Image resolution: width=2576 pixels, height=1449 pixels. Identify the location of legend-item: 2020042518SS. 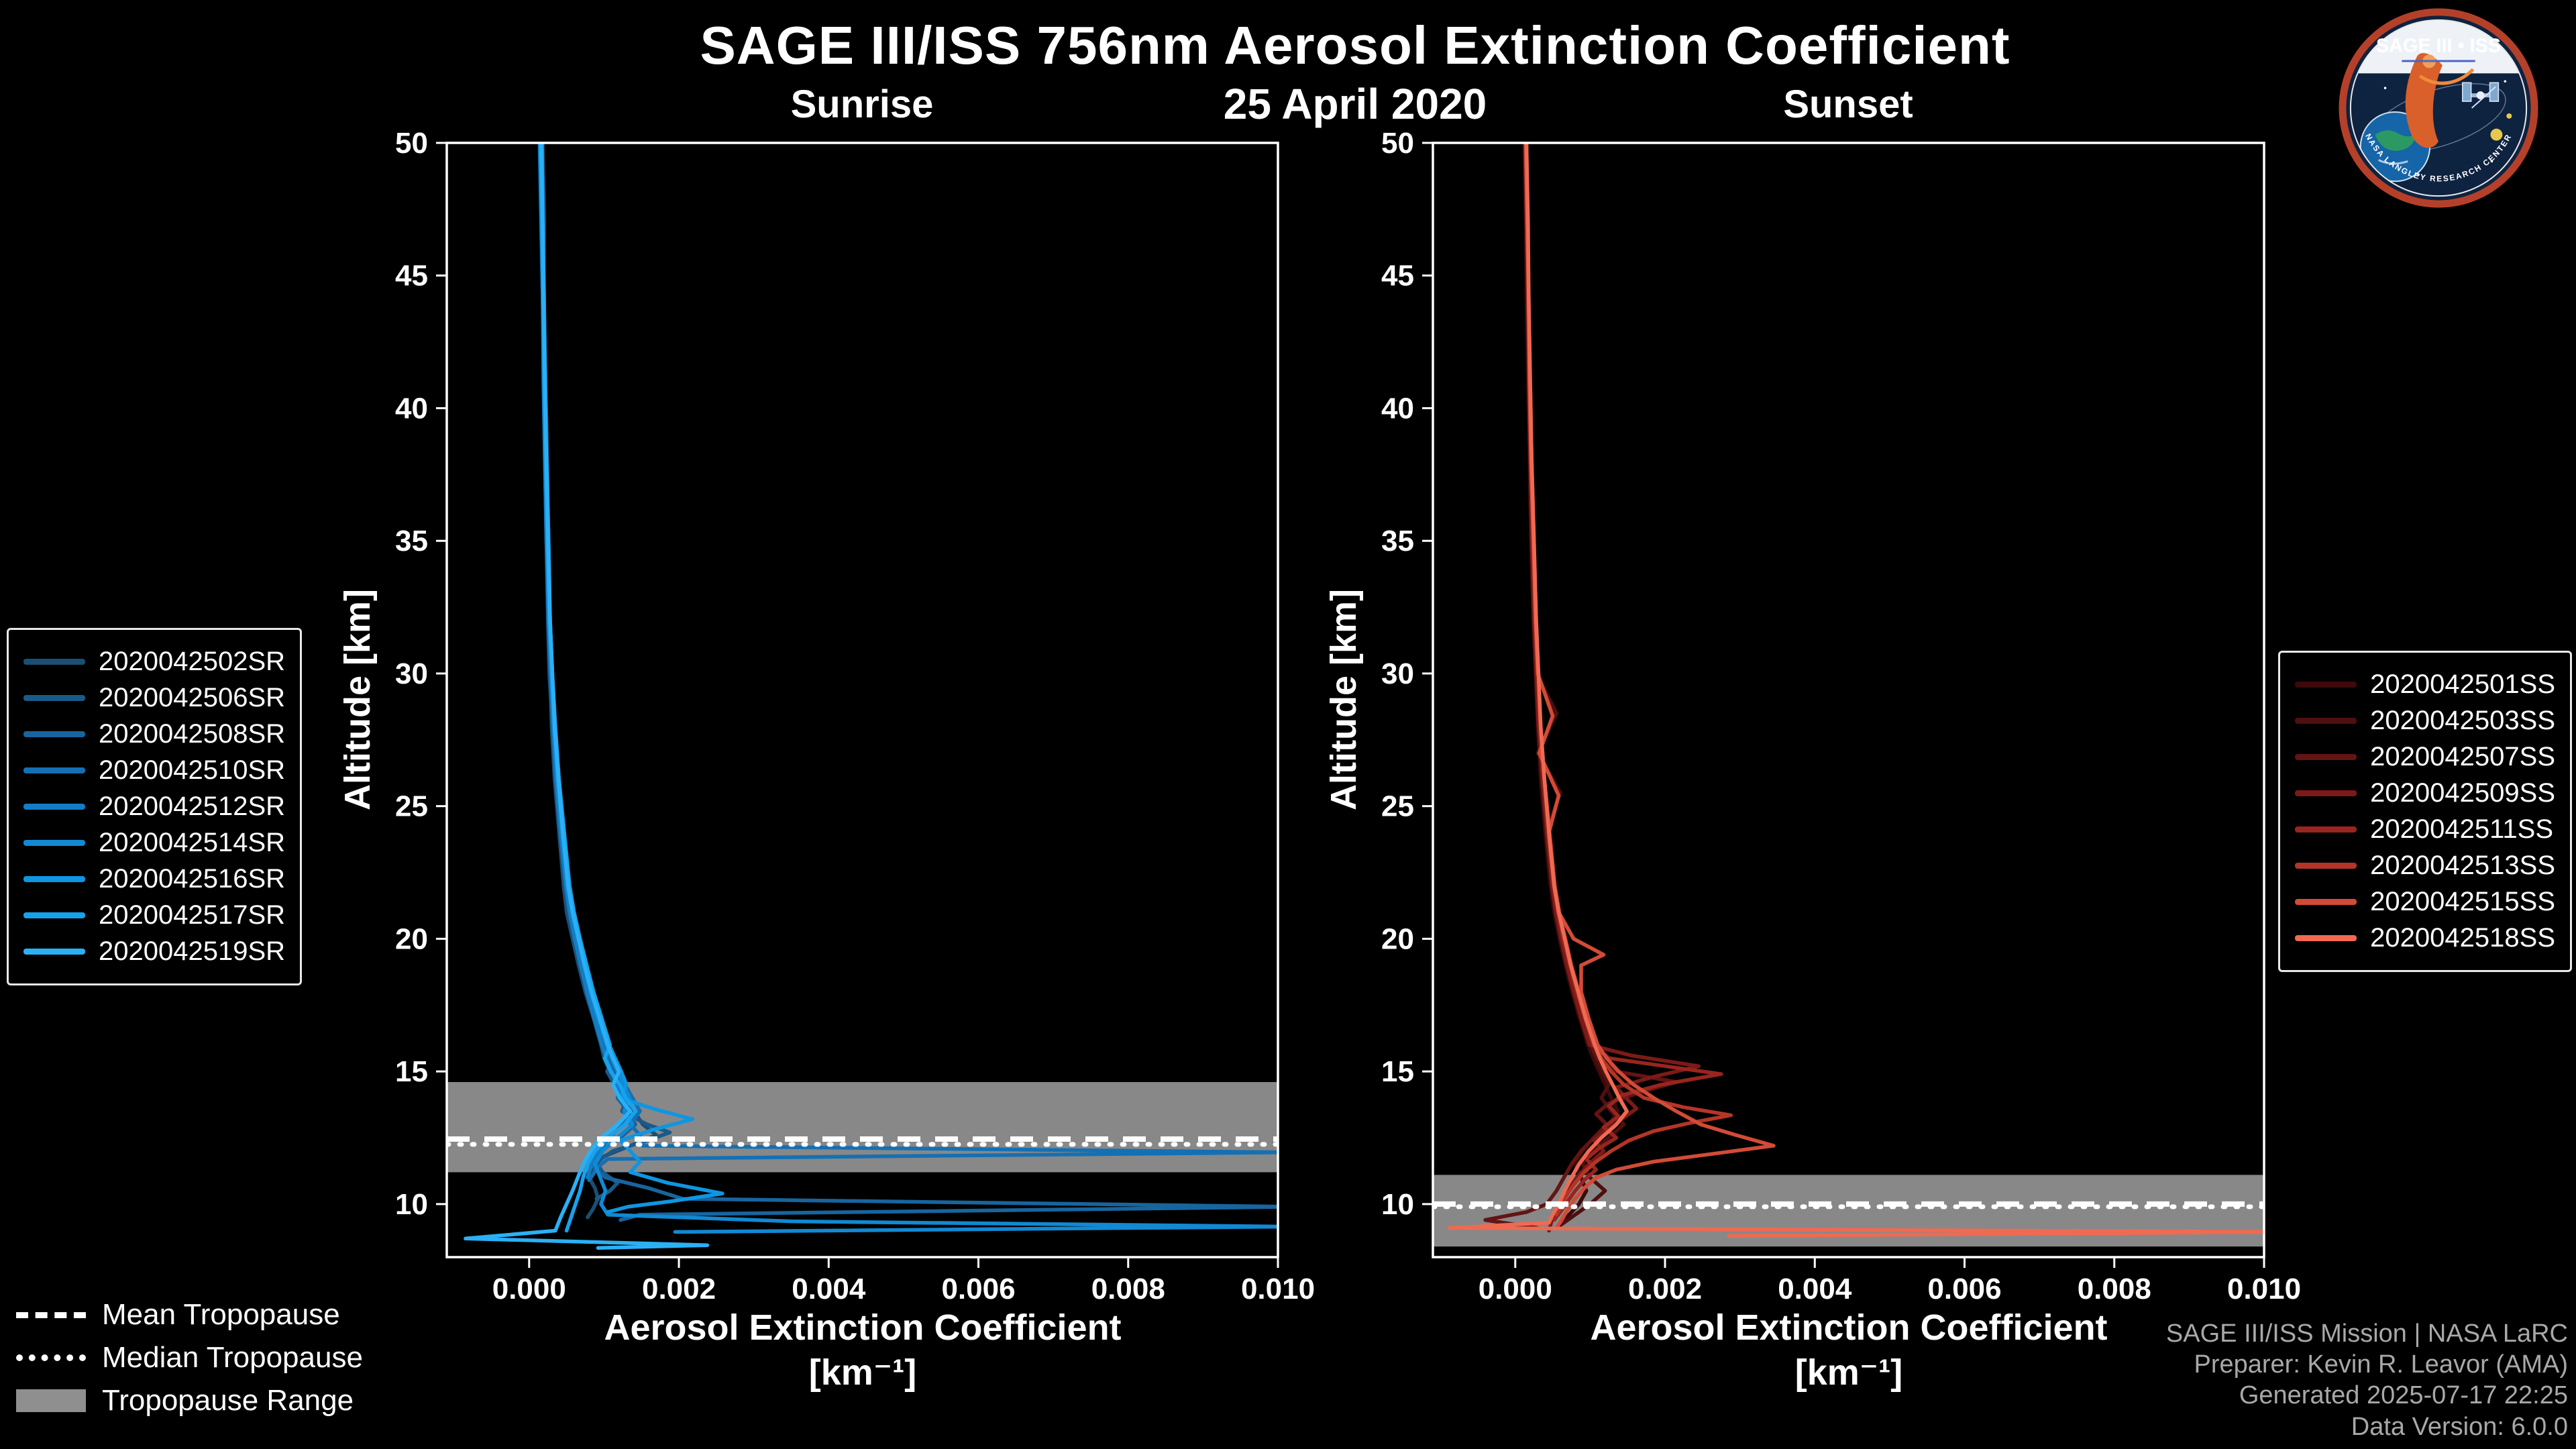
(2425, 938).